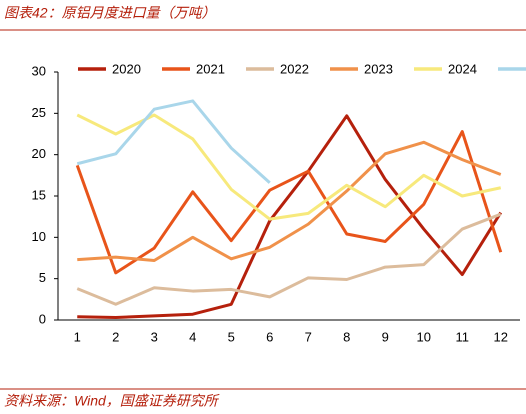 The height and width of the screenshot is (414, 526). What do you see at coordinates (424, 336) in the screenshot?
I see `x-tick-label: 10` at bounding box center [424, 336].